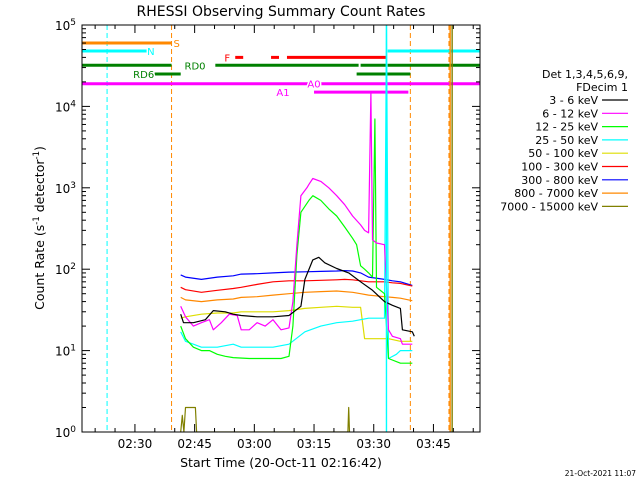 The width and height of the screenshot is (640, 480). Describe the element at coordinates (585, 74) in the screenshot. I see `legend-title-line-1: Det 1,3,4,5,6,9,` at that location.